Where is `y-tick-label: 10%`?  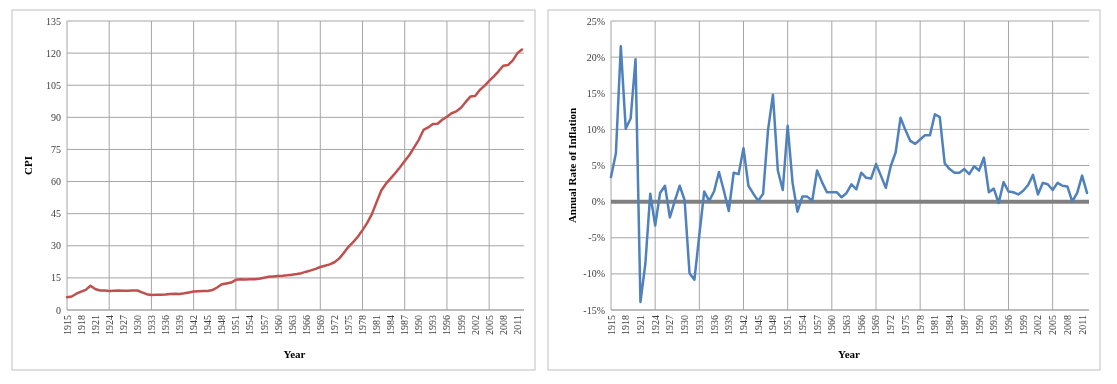
y-tick-label: 10% is located at coordinates (595, 129).